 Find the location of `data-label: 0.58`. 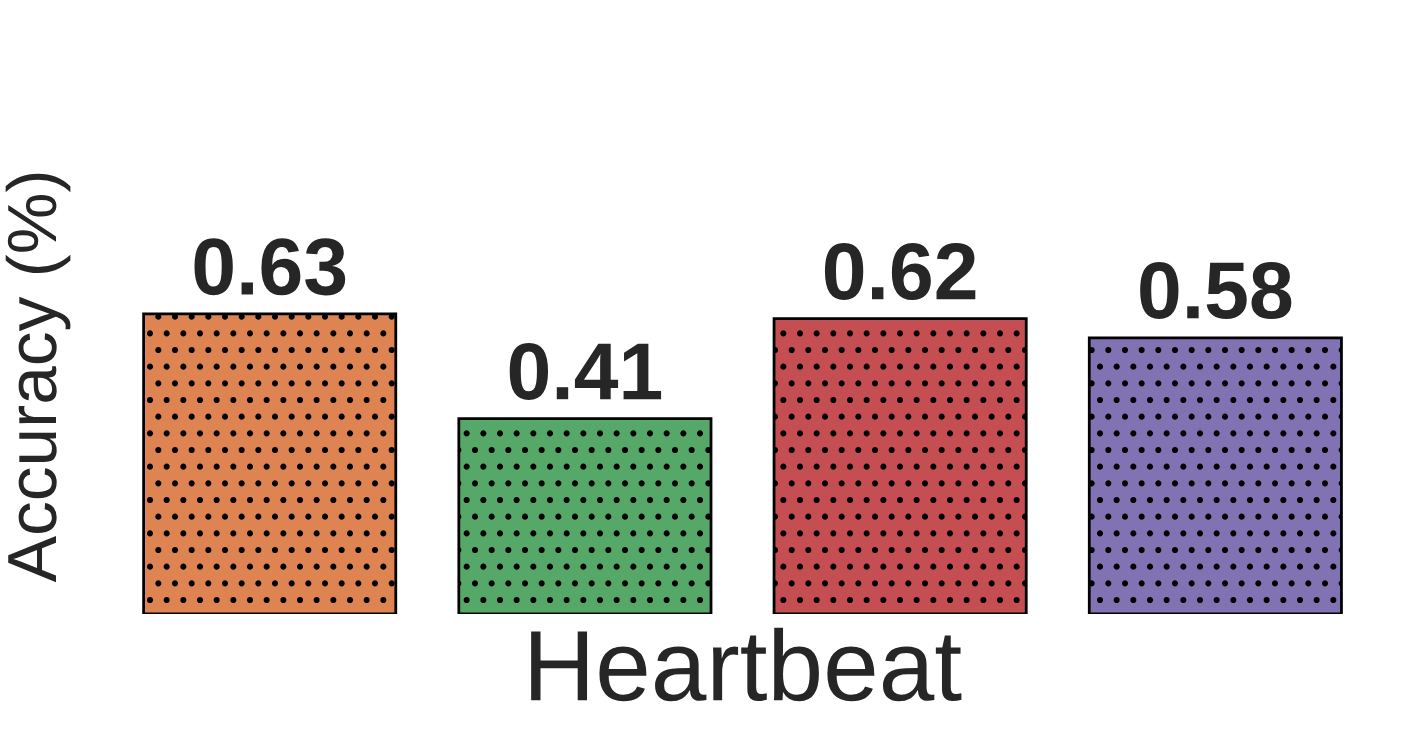

data-label: 0.58 is located at coordinates (1216, 291).